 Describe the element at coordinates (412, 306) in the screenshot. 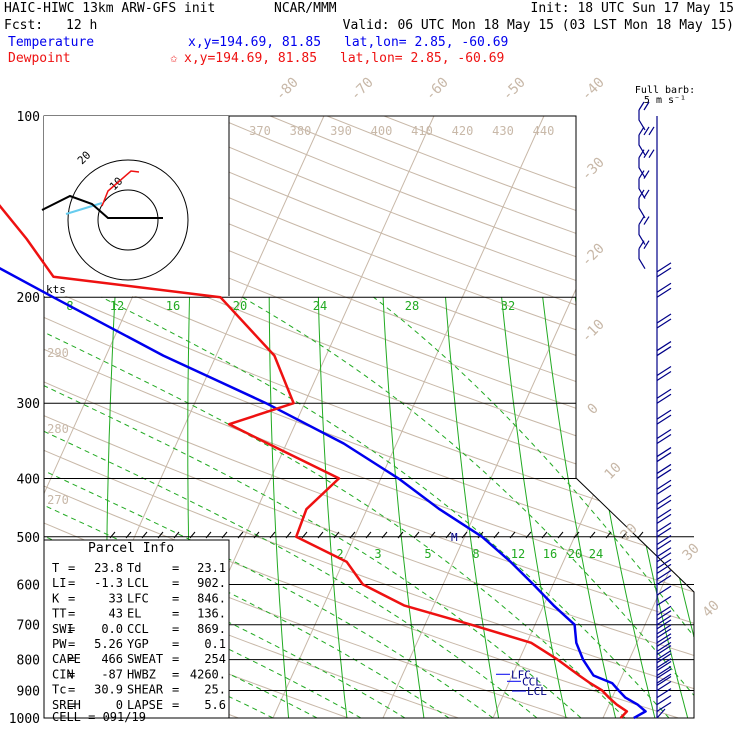

I see `mixing-ratio-label: 28` at that location.